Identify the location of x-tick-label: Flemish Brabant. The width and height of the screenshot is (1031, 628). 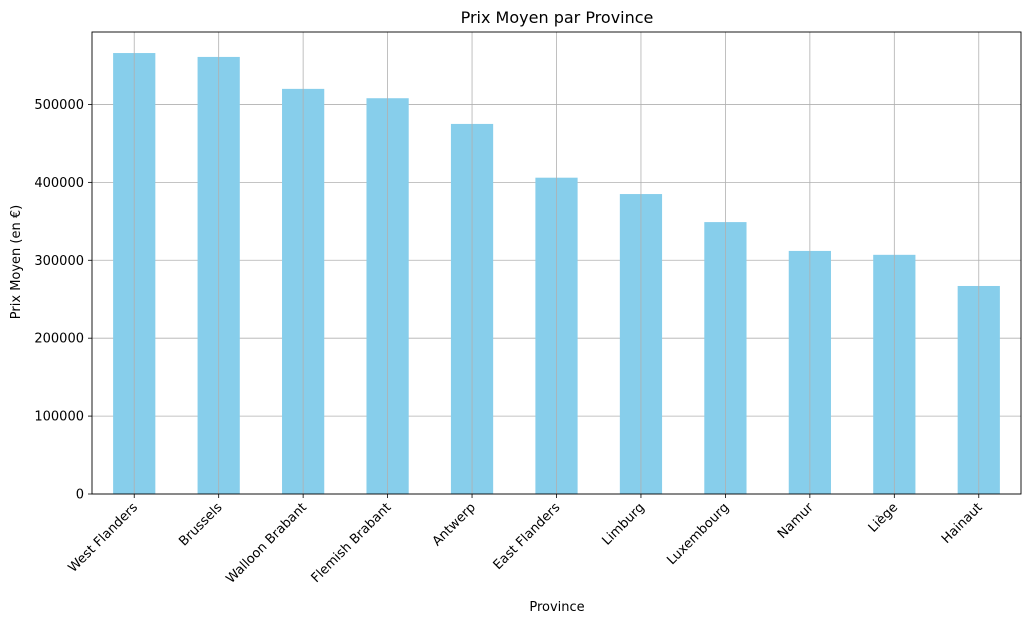
(352, 543).